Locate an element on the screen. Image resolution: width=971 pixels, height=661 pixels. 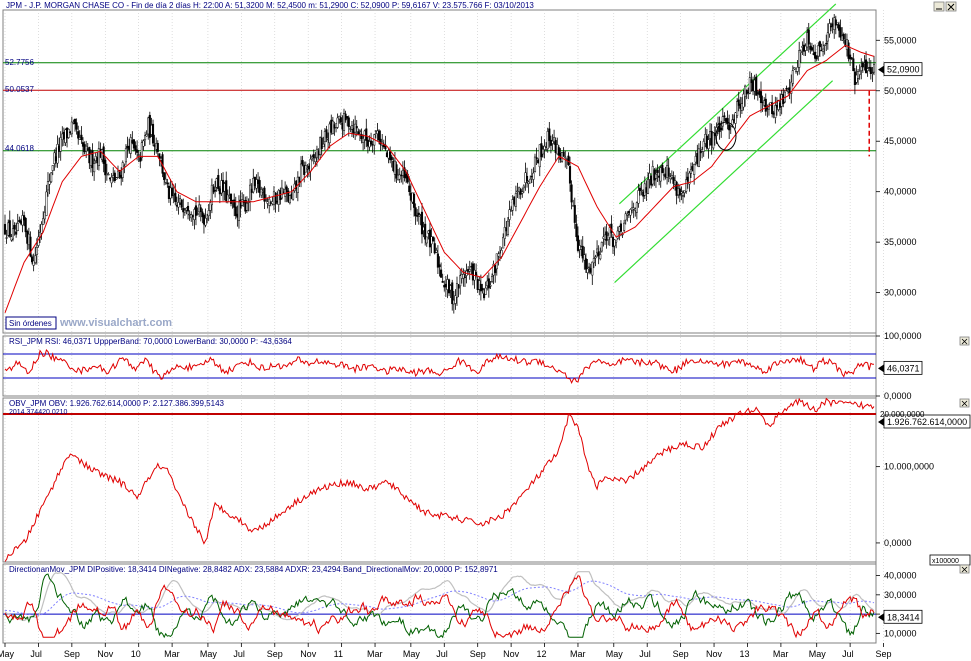
y-tick-label: 10.000,0000 is located at coordinates (909, 467).